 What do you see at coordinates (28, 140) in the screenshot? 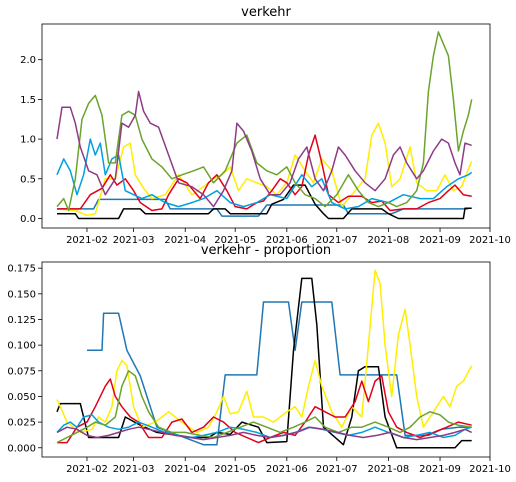
I see `y-tick-label: 1.0` at bounding box center [28, 140].